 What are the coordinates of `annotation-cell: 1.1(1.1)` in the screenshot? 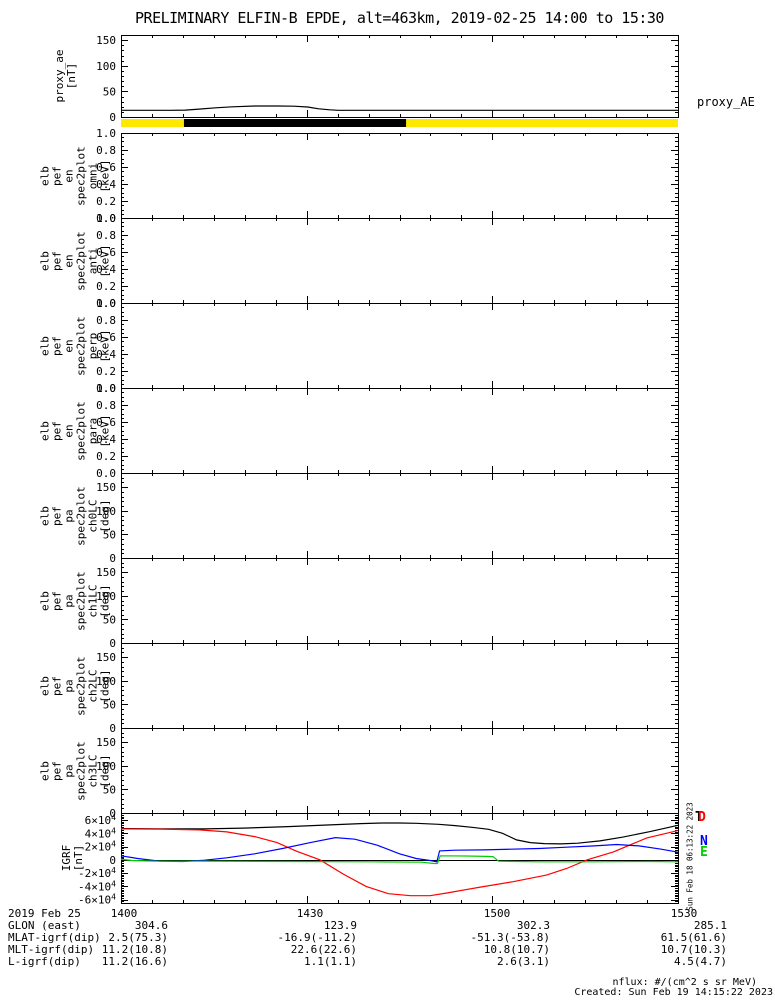 It's located at (330, 961).